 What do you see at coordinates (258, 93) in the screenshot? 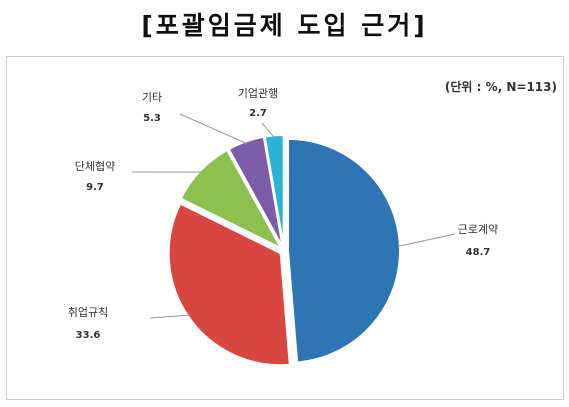
I see `slice-label-5: 기업관행` at bounding box center [258, 93].